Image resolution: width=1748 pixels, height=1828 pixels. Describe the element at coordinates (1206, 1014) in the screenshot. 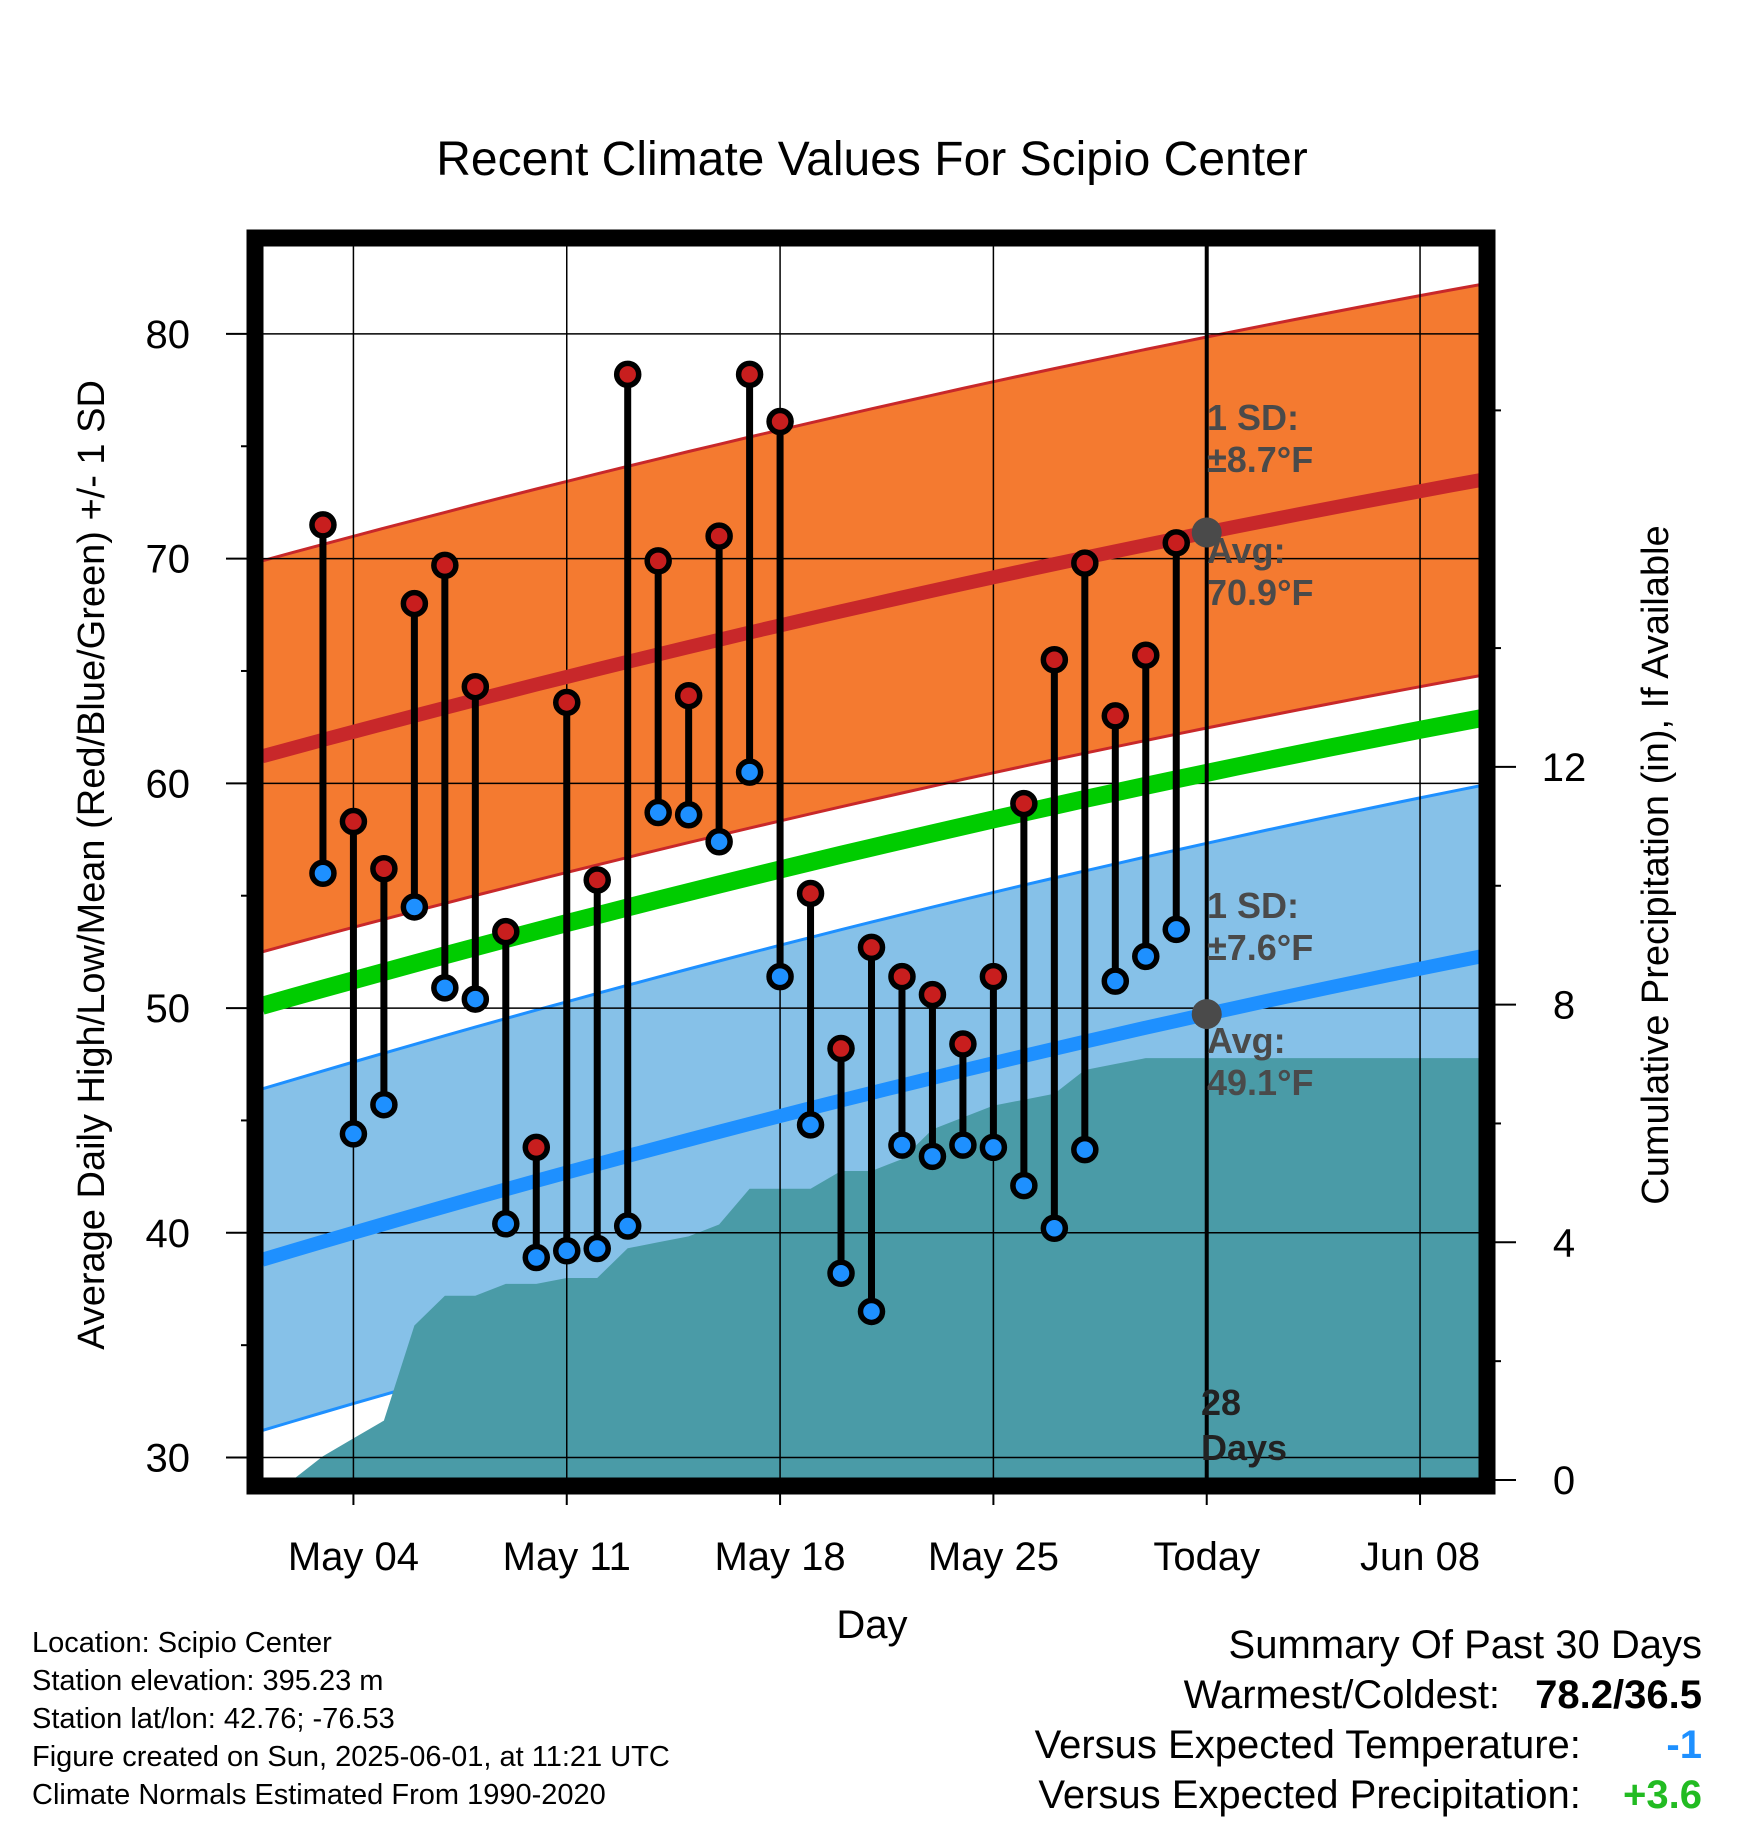

I see `today-avg-low-marker` at that location.